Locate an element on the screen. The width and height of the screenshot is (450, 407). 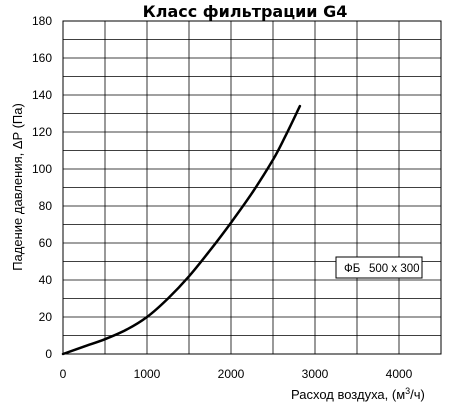
legend-text: 500 x 300 is located at coordinates (394, 269).